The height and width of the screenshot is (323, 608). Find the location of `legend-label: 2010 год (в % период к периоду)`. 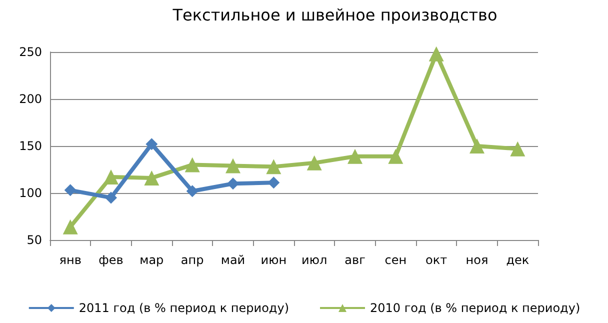

legend-label: 2010 год (в % период к периоду) is located at coordinates (475, 308).